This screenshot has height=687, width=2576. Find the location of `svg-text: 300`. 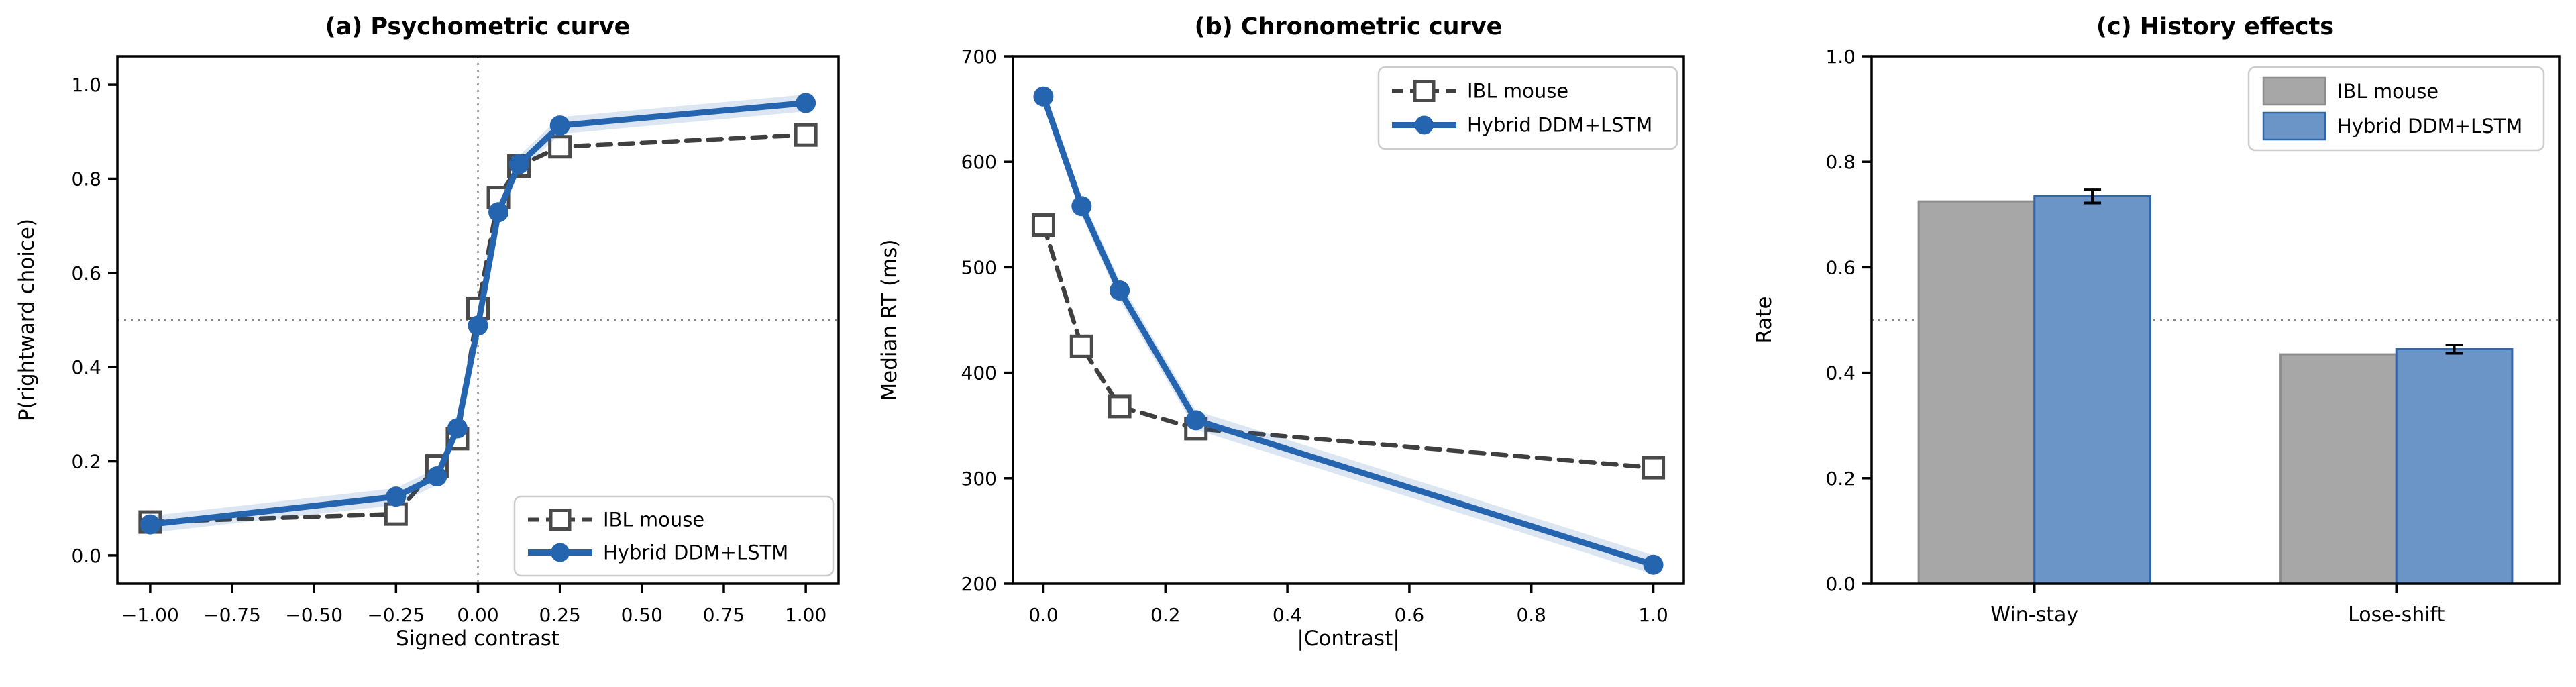

svg-text: 300 is located at coordinates (979, 479).